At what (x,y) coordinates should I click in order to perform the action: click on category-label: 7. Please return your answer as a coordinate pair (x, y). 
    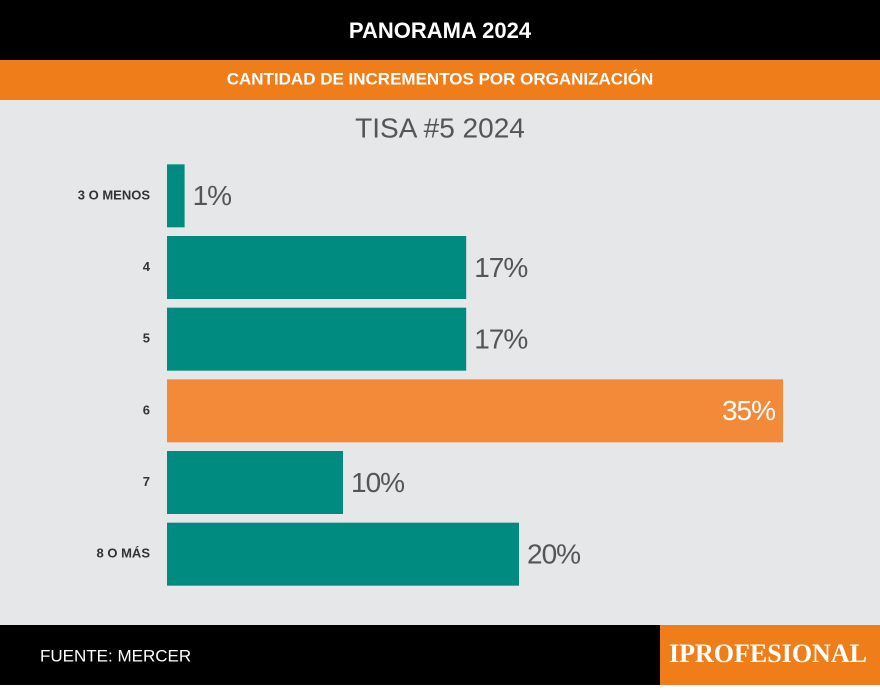
    Looking at the image, I should click on (146, 481).